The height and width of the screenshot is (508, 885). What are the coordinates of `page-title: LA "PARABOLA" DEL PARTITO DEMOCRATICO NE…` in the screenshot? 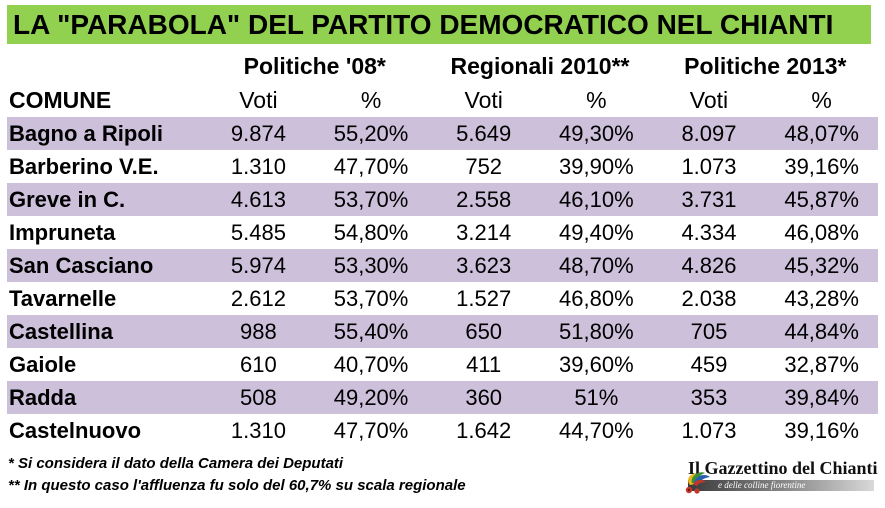 It's located at (439, 24).